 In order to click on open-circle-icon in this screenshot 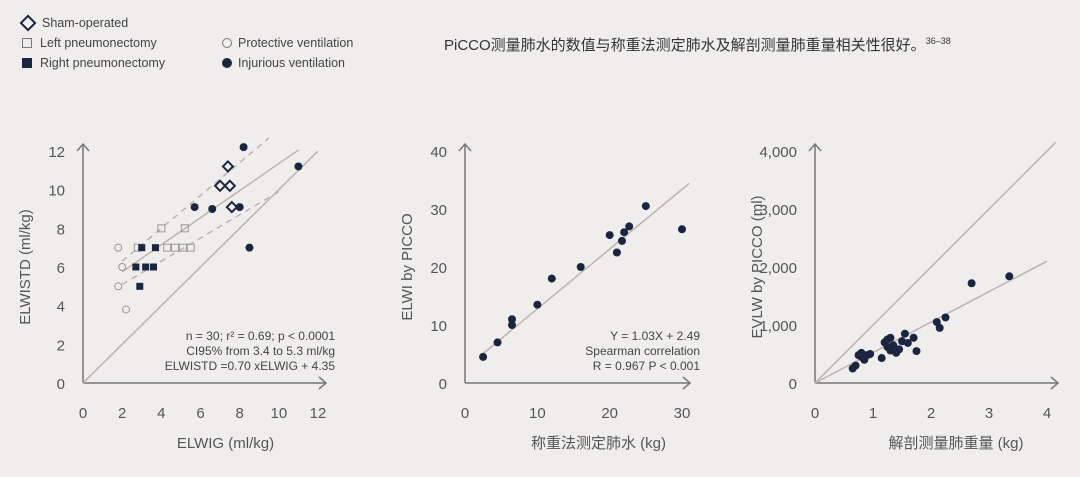, I will do `click(227, 43)`.